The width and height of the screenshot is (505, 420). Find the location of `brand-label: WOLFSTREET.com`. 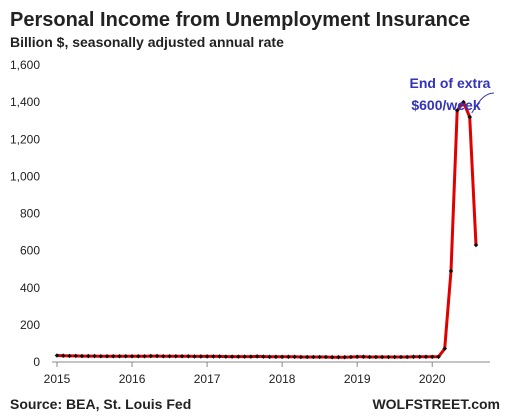

brand-label: WOLFSTREET.com is located at coordinates (436, 404).